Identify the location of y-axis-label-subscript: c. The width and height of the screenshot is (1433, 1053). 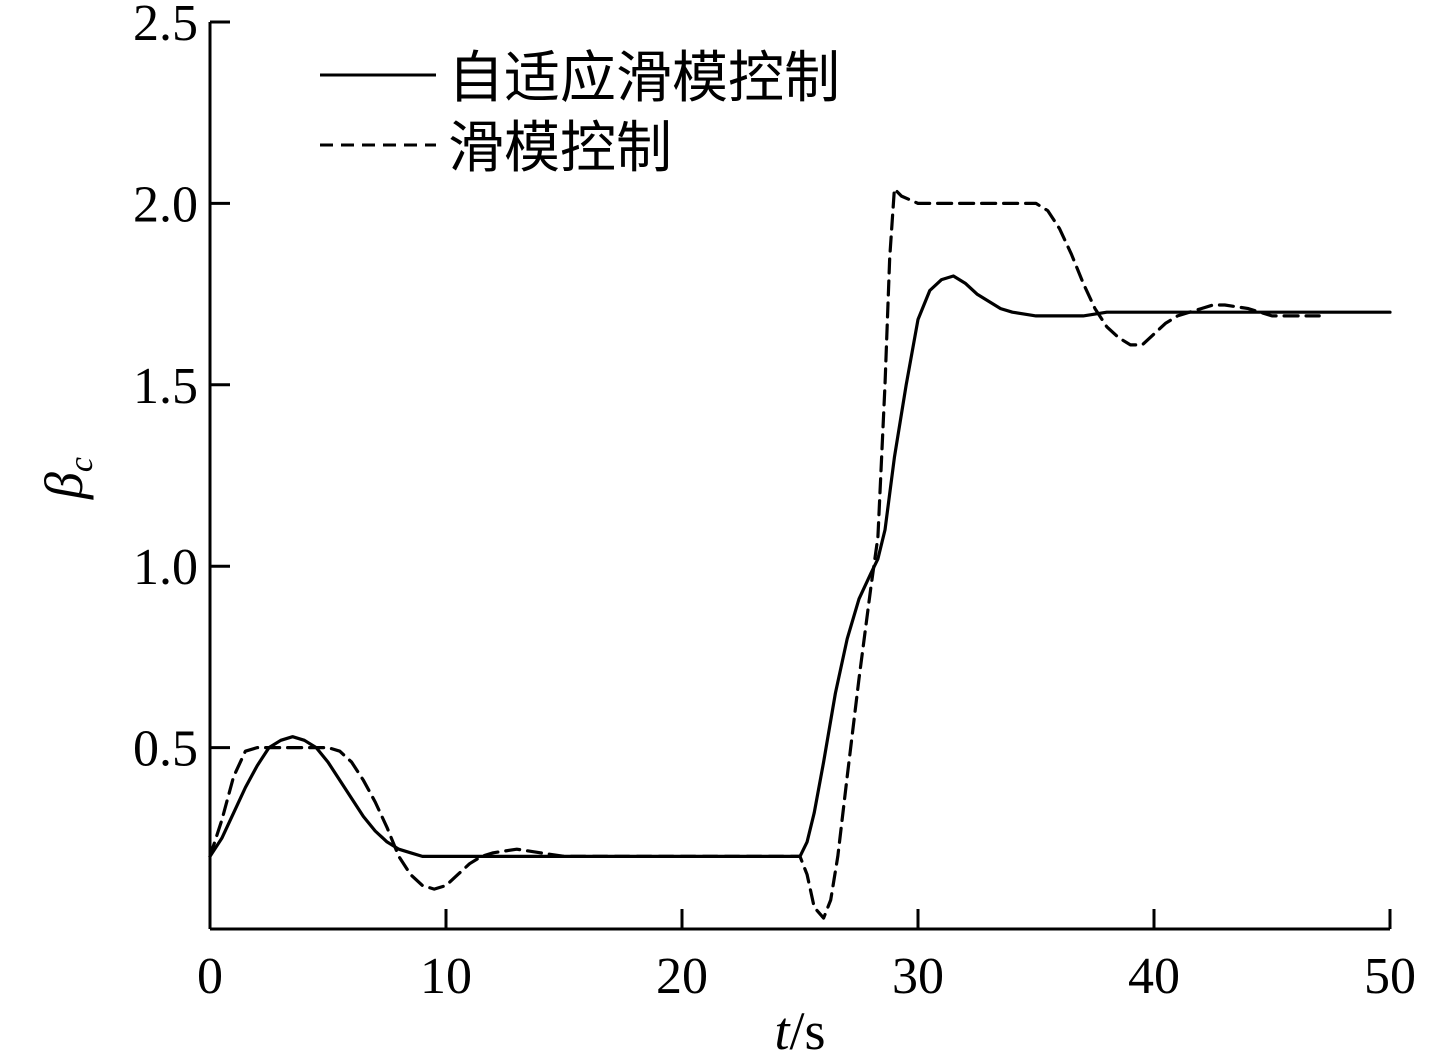
(81, 464).